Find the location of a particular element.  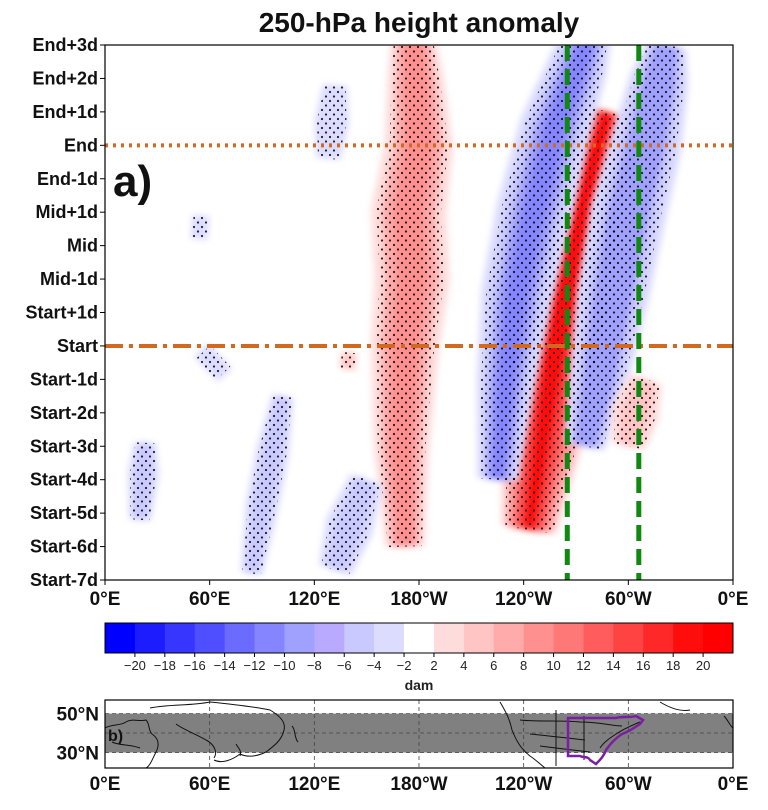

colorbar-tick-label: 18 is located at coordinates (673, 665).